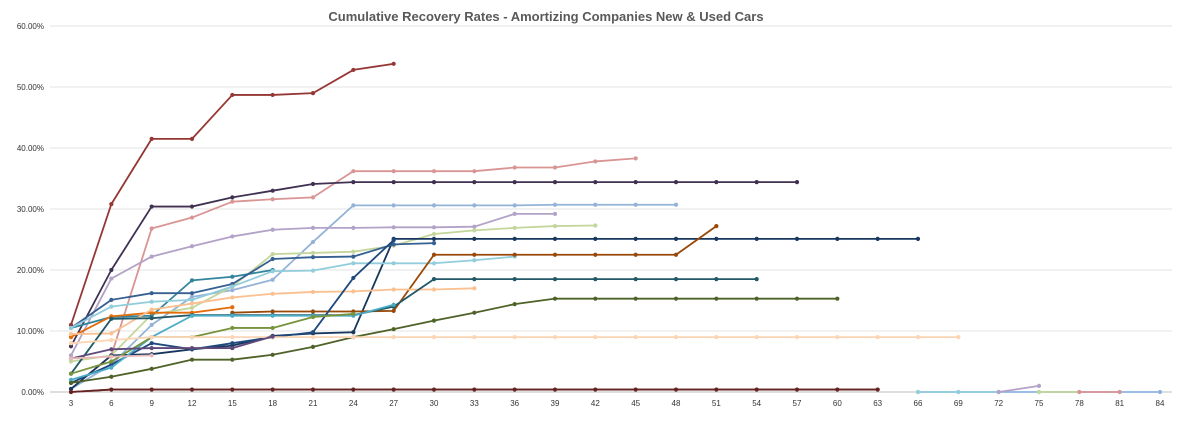 Image resolution: width=1200 pixels, height=432 pixels. I want to click on x-tick-label: 60, so click(837, 403).